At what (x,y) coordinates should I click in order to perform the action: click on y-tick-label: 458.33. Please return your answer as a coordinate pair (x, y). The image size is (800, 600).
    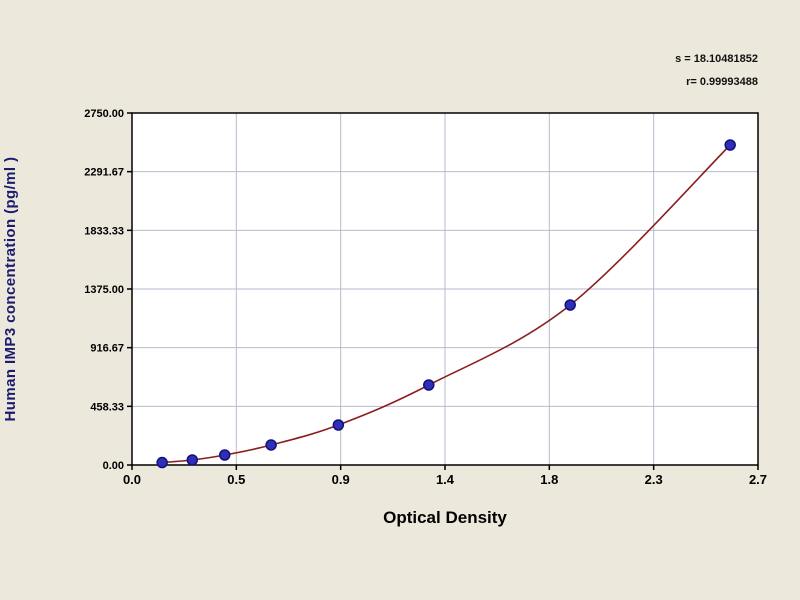
    Looking at the image, I should click on (107, 407).